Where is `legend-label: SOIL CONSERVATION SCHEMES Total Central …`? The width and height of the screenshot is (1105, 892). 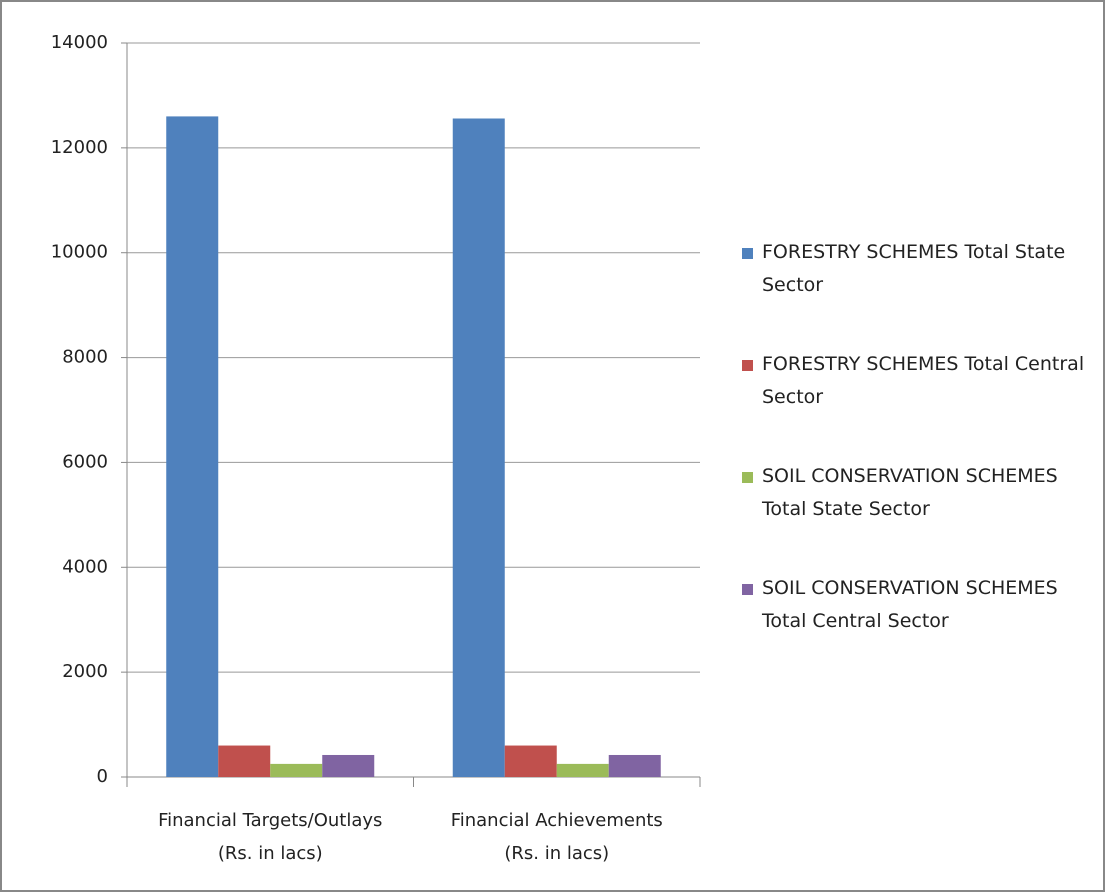
legend-label: SOIL CONSERVATION SCHEMES Total Central … is located at coordinates (910, 604).